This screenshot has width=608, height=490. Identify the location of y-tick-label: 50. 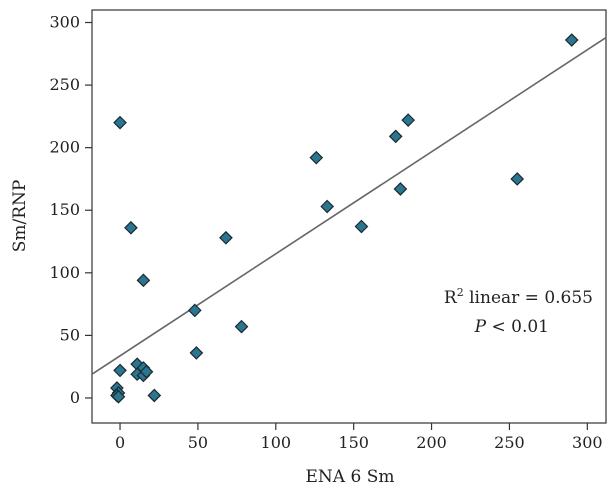
(70, 334).